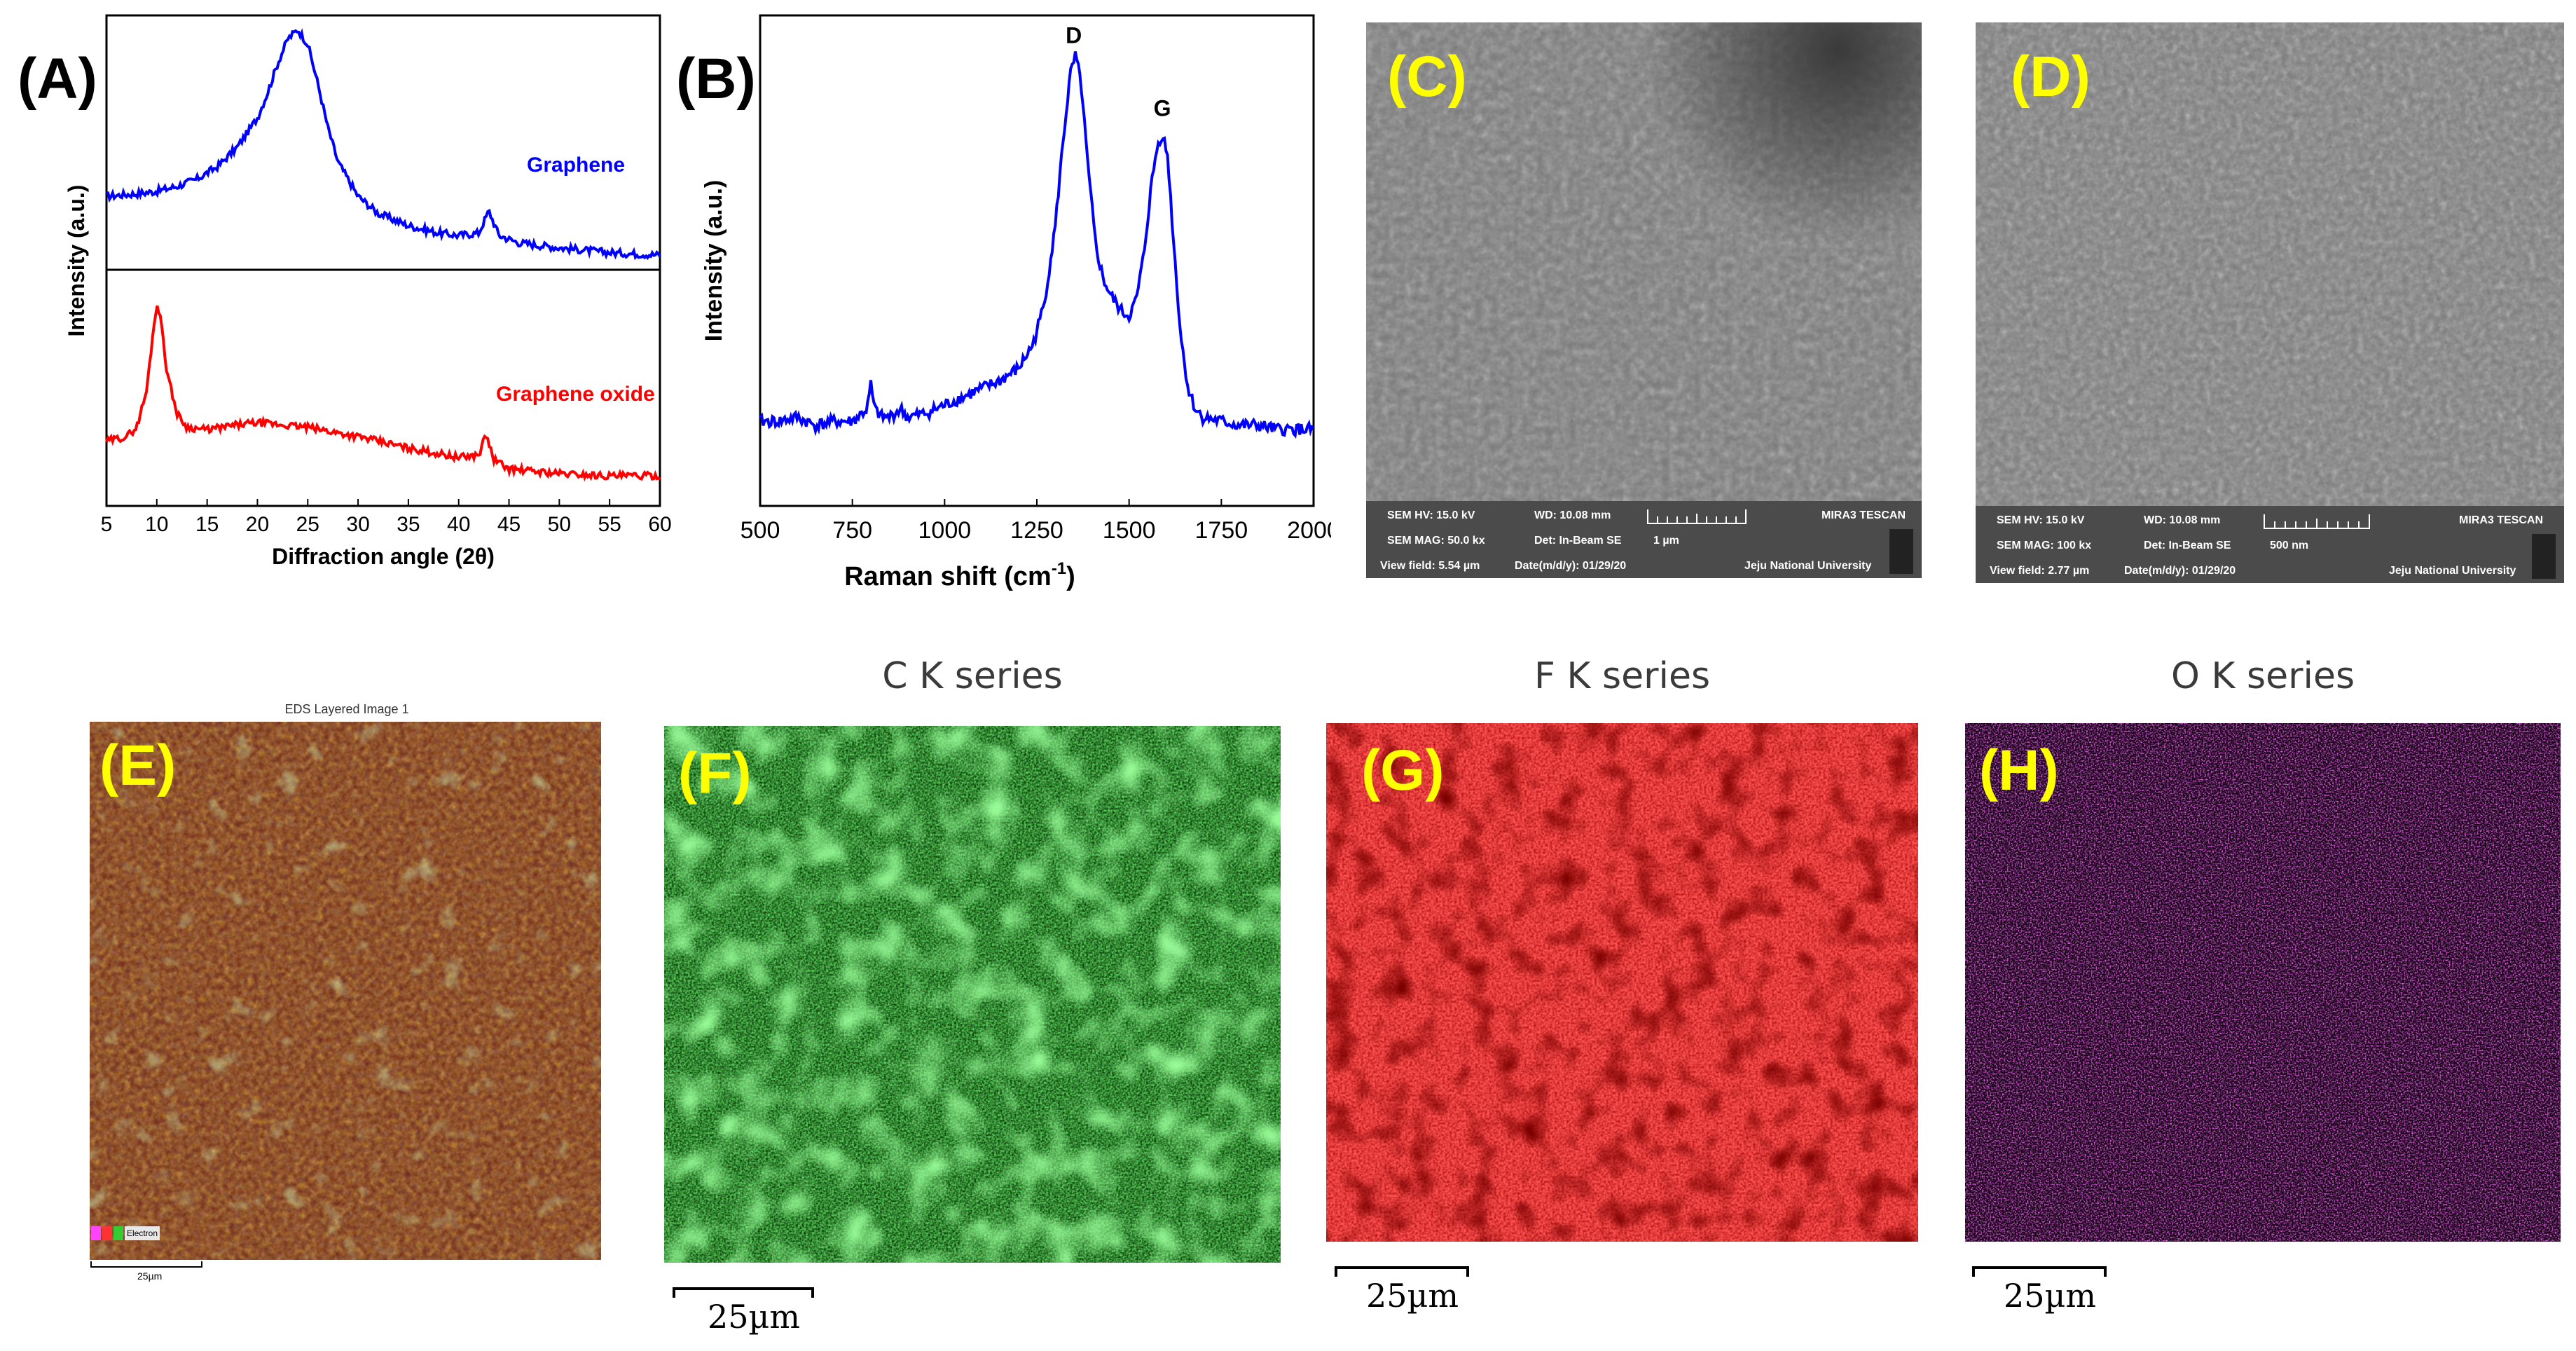  I want to click on xrd-x-tick-label: 35, so click(408, 524).